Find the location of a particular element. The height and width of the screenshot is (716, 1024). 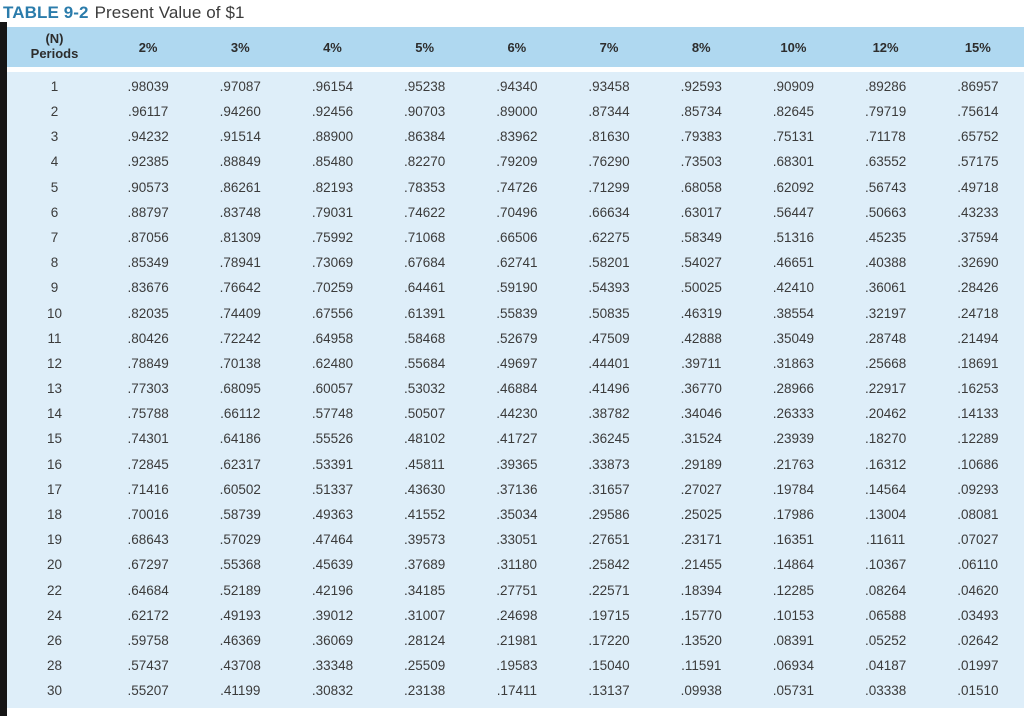

value-cell: .39365 is located at coordinates (517, 464).